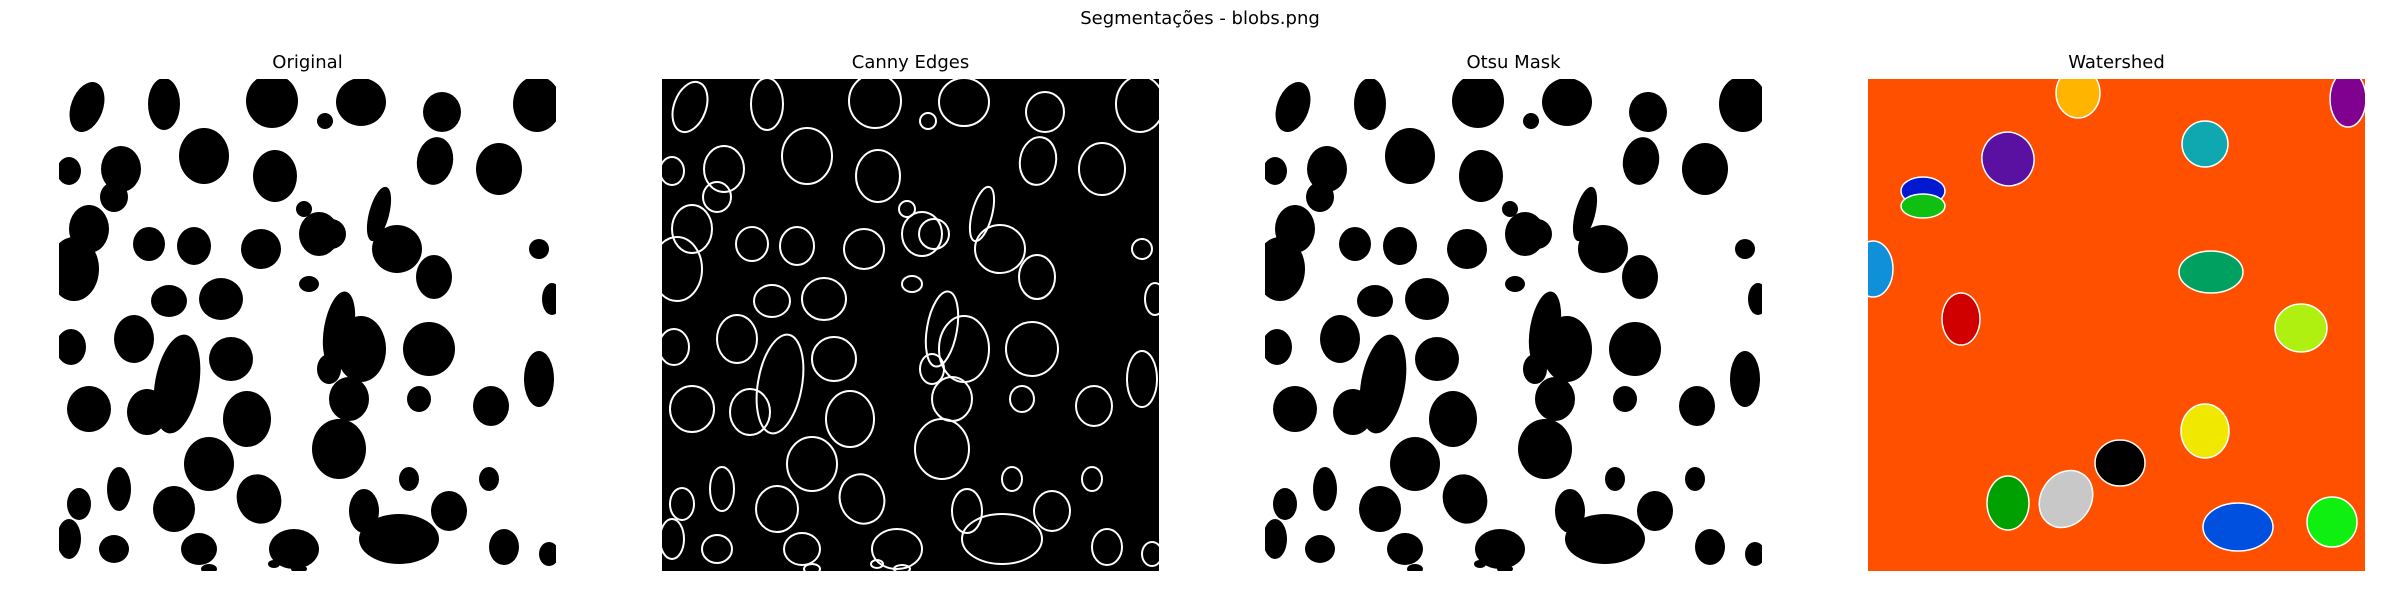 This screenshot has height=600, width=2400. What do you see at coordinates (1513, 62) in the screenshot?
I see `panel-title-otsu: Otsu Mask` at bounding box center [1513, 62].